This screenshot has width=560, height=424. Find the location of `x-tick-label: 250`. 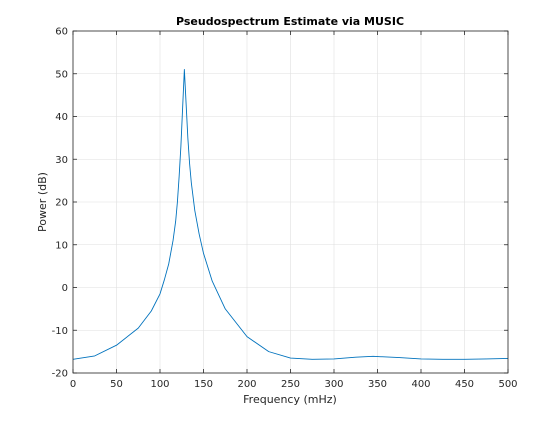

x-tick-label: 250 is located at coordinates (290, 384).